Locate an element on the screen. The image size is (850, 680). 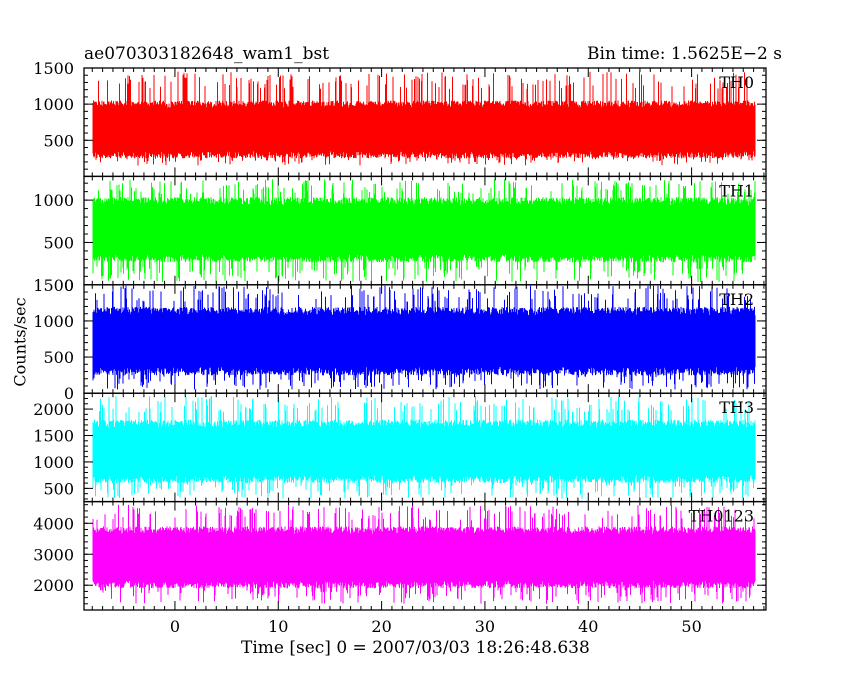
series-th1-line is located at coordinates (424, 230).